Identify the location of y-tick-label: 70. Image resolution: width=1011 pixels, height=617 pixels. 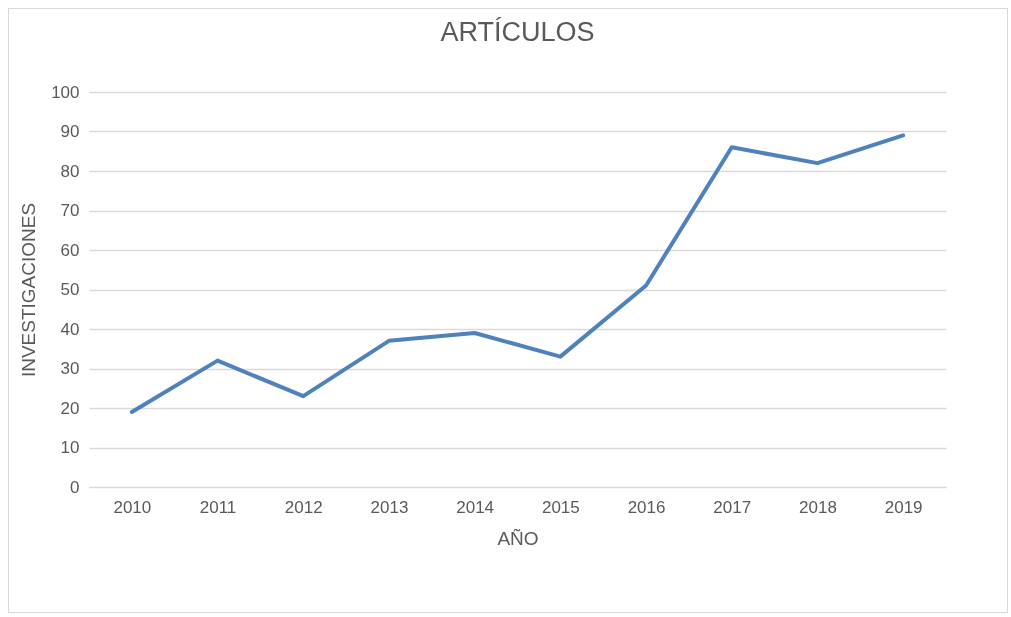
(70, 210).